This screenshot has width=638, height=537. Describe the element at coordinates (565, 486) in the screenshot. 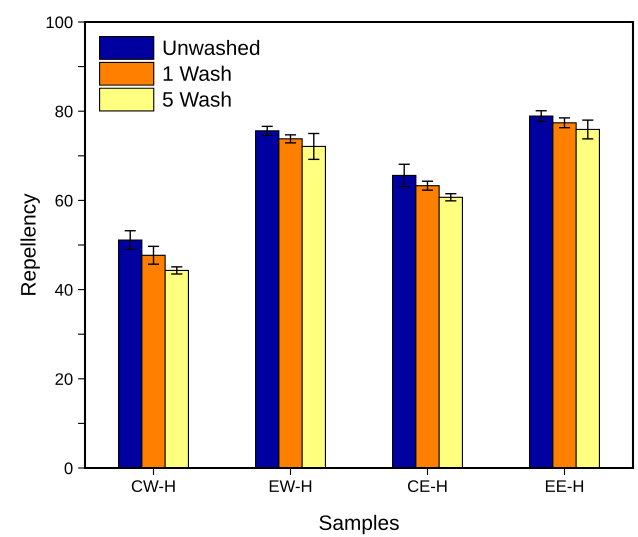

I see `x-tick-label: EE-H` at that location.